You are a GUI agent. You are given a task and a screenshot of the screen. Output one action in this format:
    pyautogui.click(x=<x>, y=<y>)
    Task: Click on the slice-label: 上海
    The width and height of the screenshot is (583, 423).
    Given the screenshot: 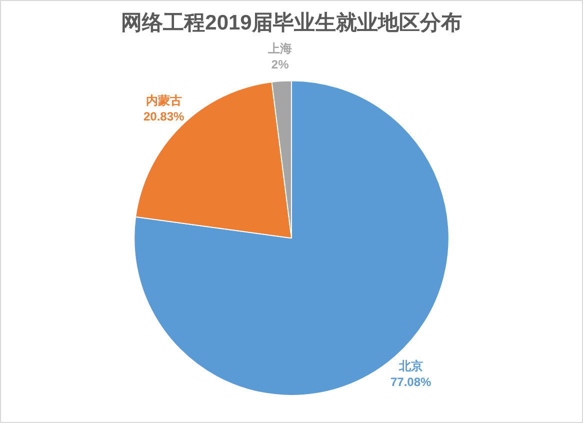 What is the action you would take?
    pyautogui.click(x=279, y=48)
    